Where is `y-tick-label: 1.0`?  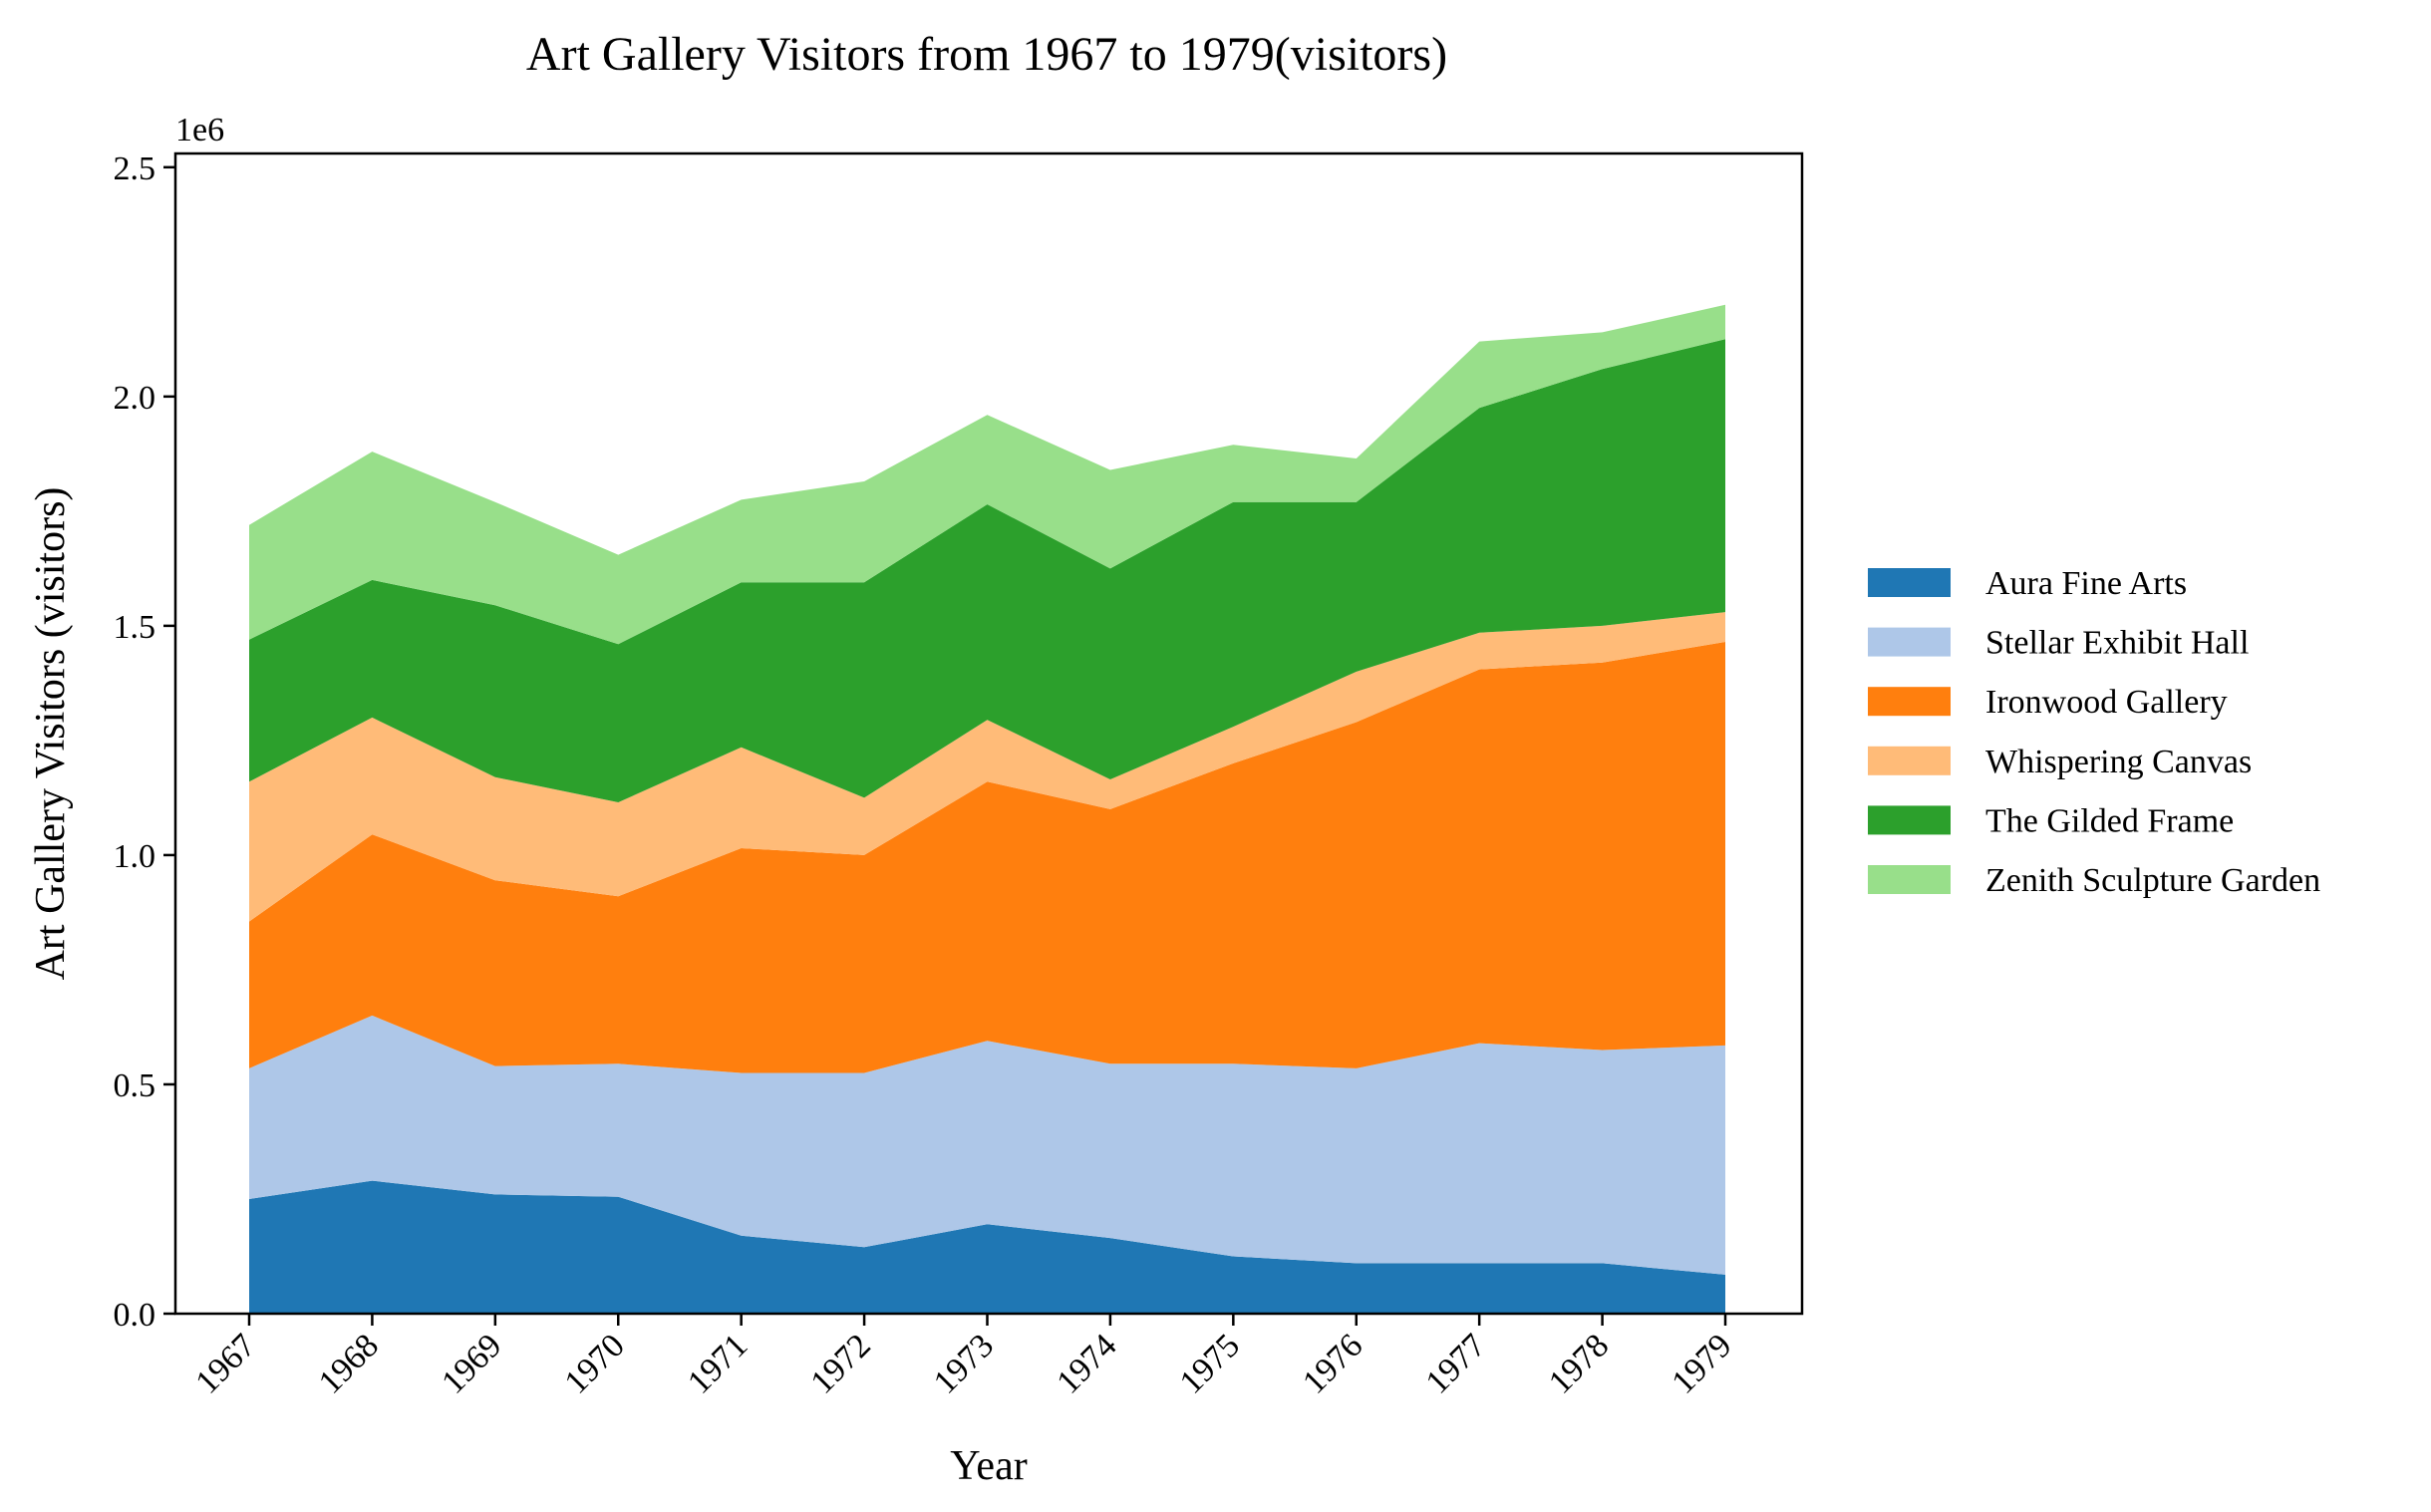 y-tick-label: 1.0 is located at coordinates (135, 857).